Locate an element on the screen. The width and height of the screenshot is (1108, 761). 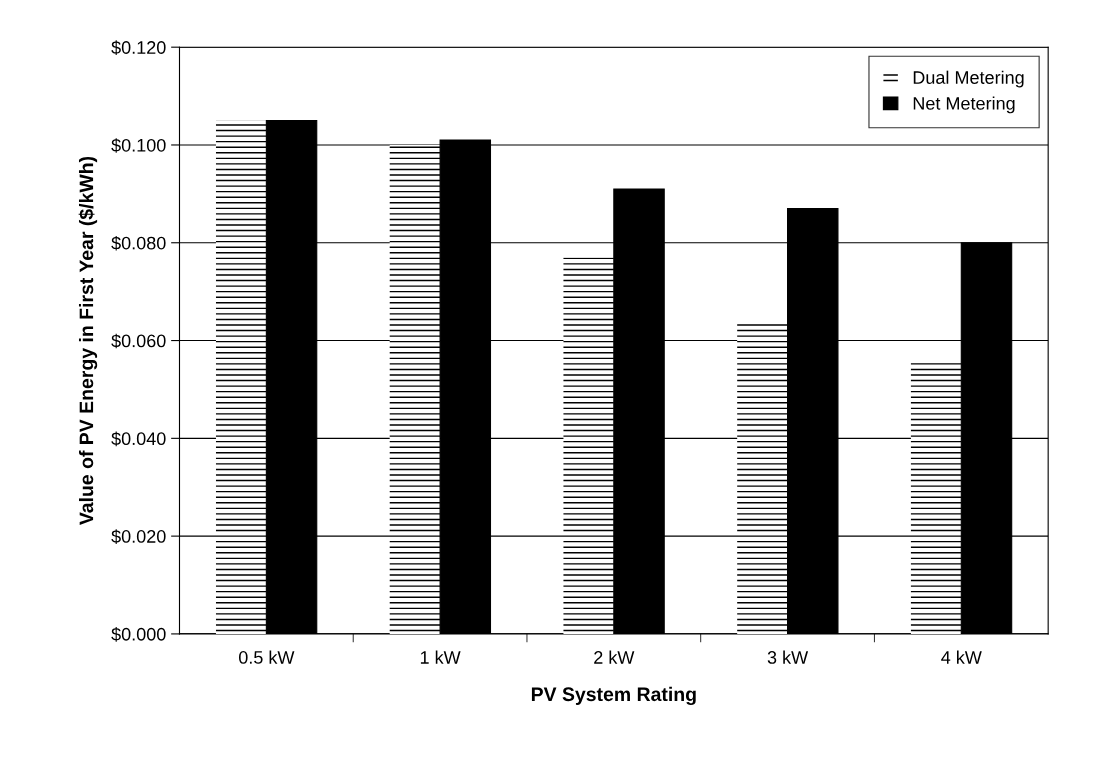
x-tick-label: 0.5 kW is located at coordinates (266, 657).